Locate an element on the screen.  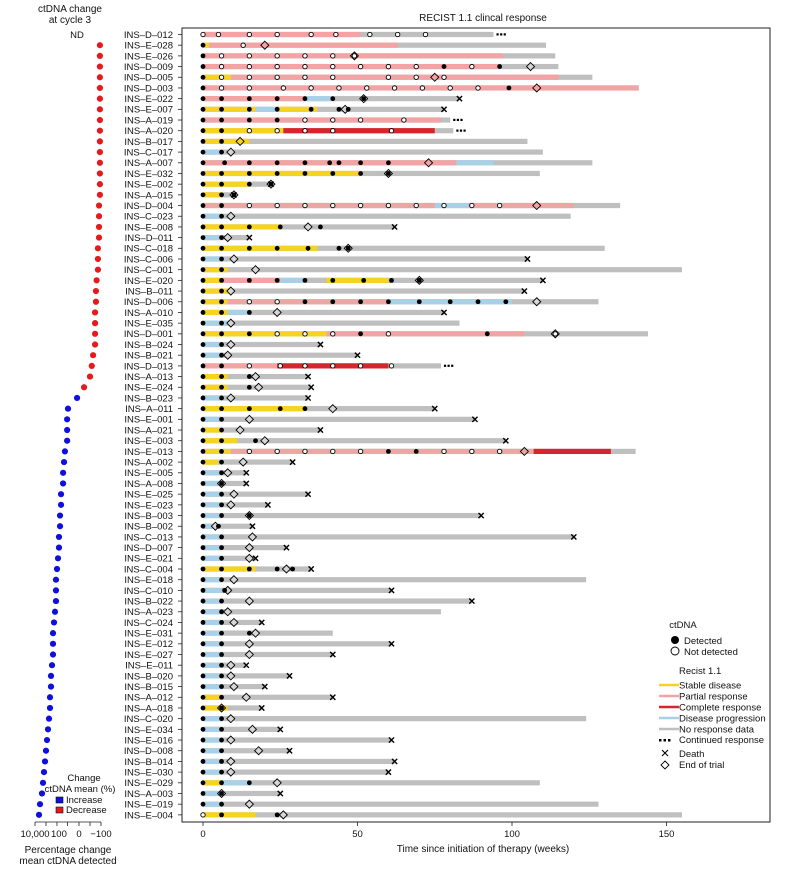
left-axis-label-line1: Percentage change is located at coordinates (68, 850).